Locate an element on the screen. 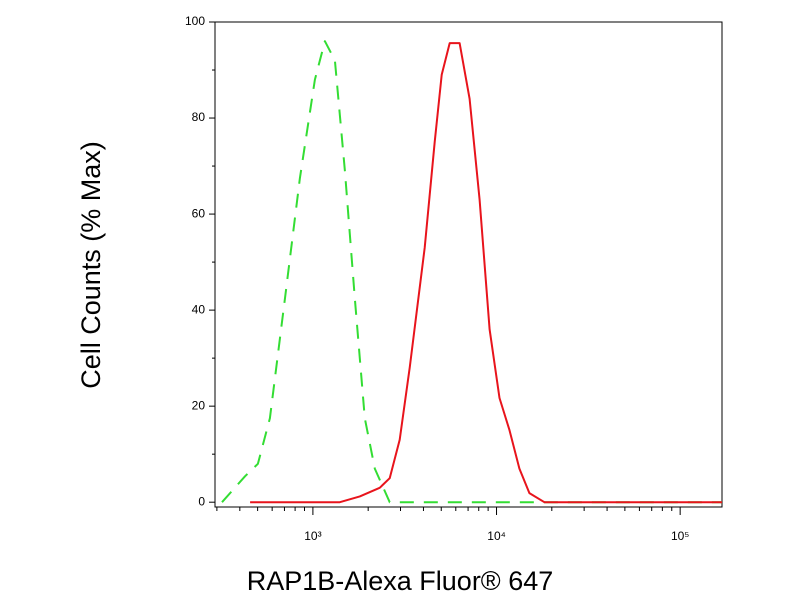 The width and height of the screenshot is (800, 600). y-tick-label: 20 is located at coordinates (199, 405).